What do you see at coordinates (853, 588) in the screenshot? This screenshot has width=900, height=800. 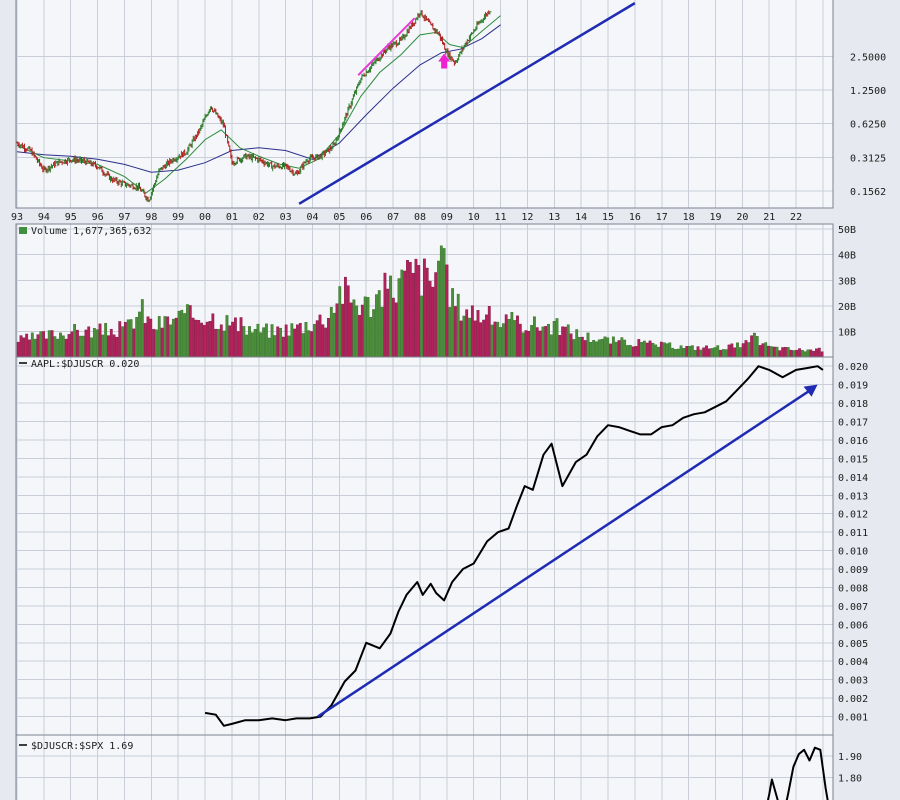 I see `ratio-y-tick-label: 0.008` at bounding box center [853, 588].